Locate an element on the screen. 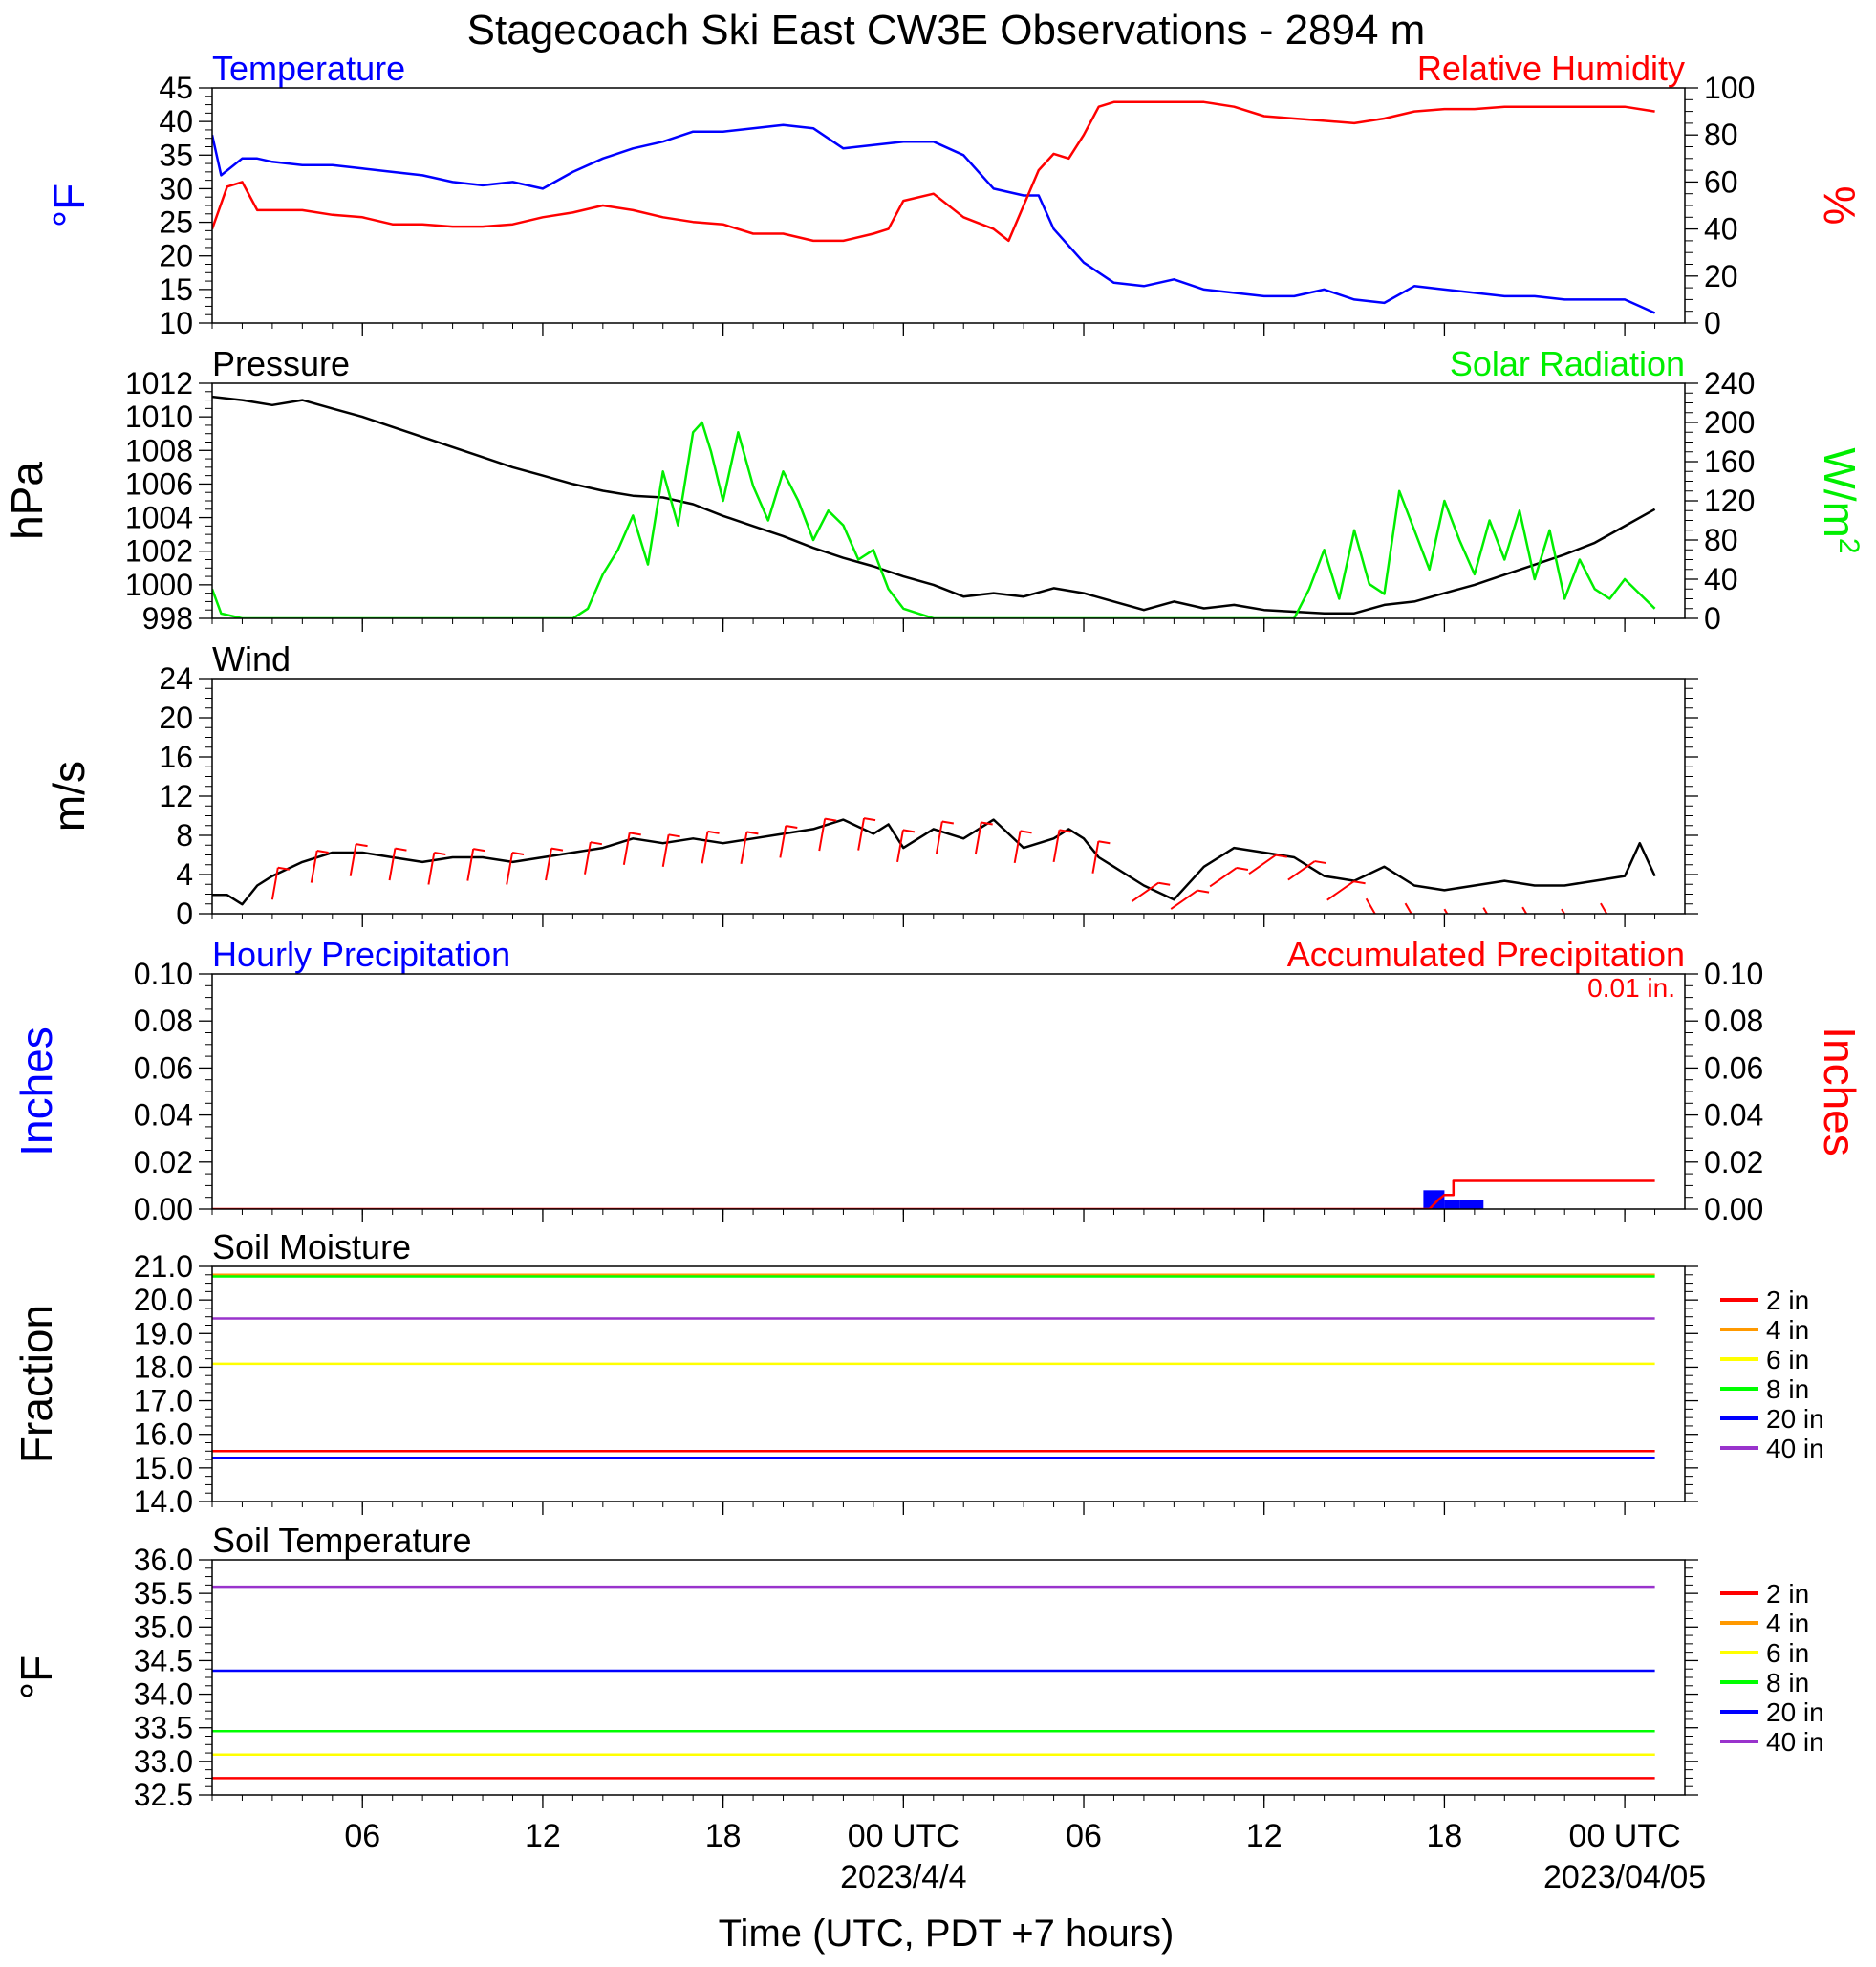  x-tick-label: 00 UTC is located at coordinates (1625, 1836).